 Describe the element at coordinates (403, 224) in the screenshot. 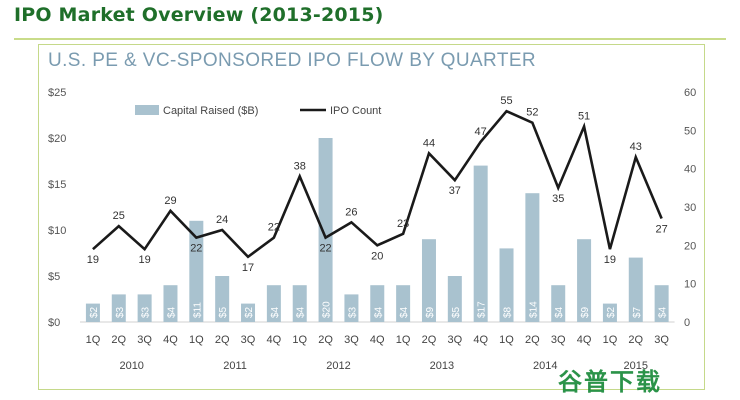

I see `ipo-count-label: 23` at that location.